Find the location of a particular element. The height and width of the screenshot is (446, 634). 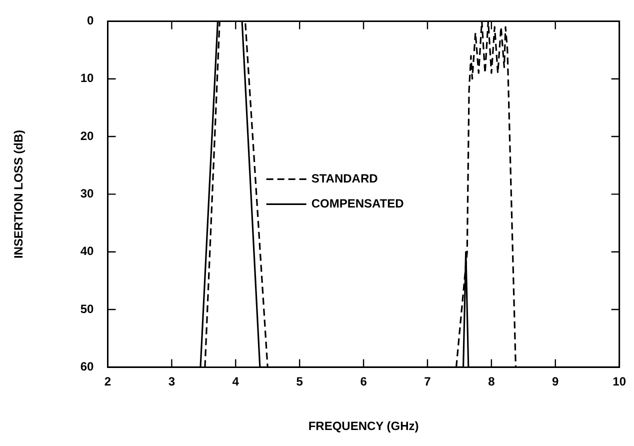

x-tick-label: 9 is located at coordinates (556, 381).